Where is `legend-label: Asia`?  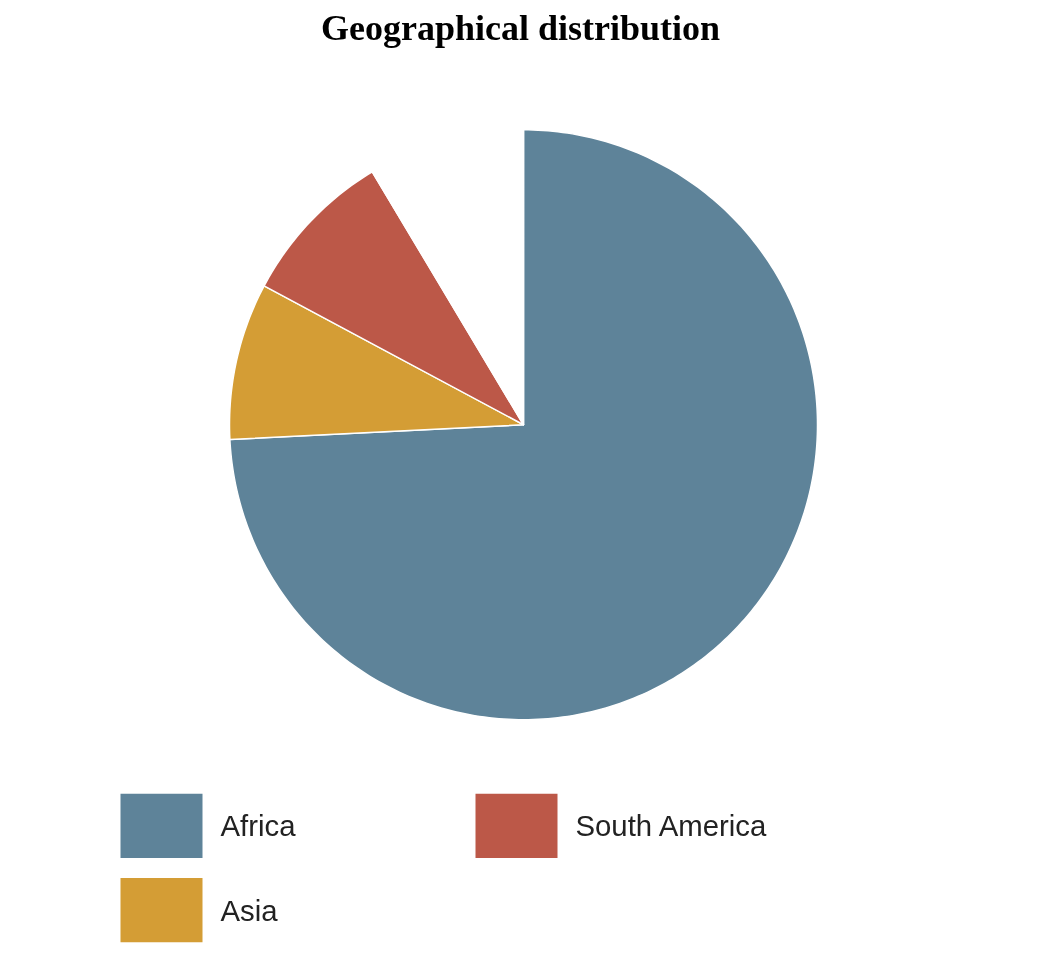 legend-label: Asia is located at coordinates (249, 910).